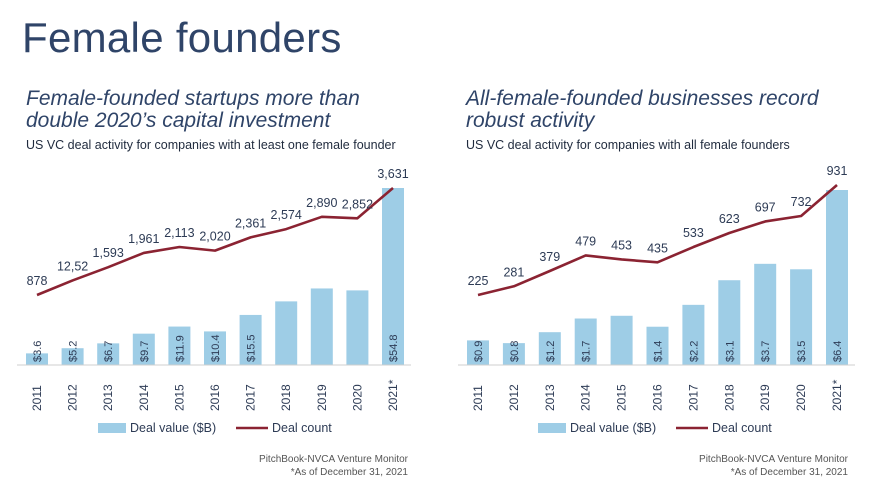  What do you see at coordinates (108, 253) in the screenshot?
I see `deal-count-label: 1,593` at bounding box center [108, 253].